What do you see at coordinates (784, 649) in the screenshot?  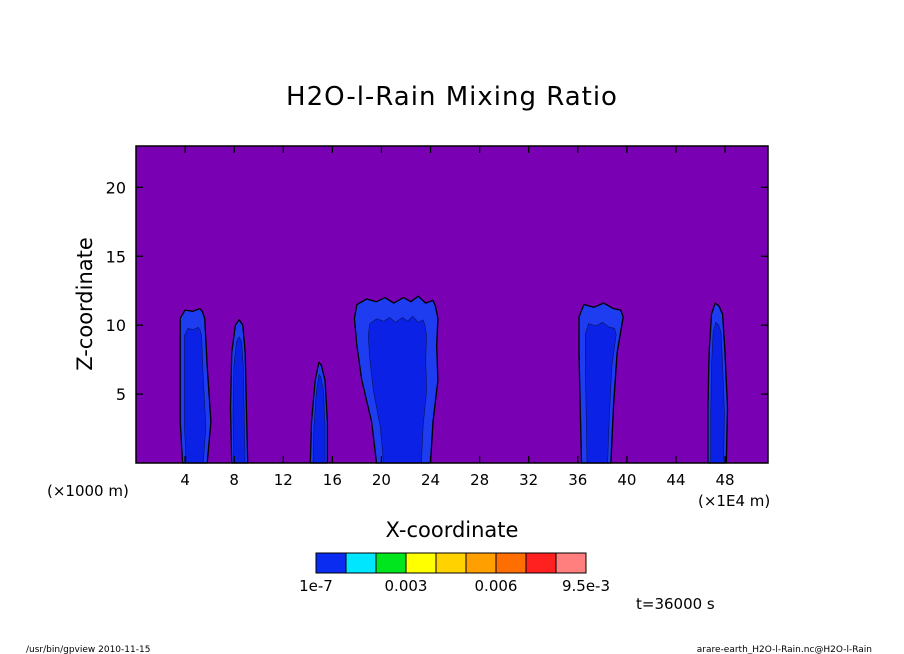 I see `footer-right: arare-earth_H2O-l-Rain.nc@H2O-l-Rain` at bounding box center [784, 649].